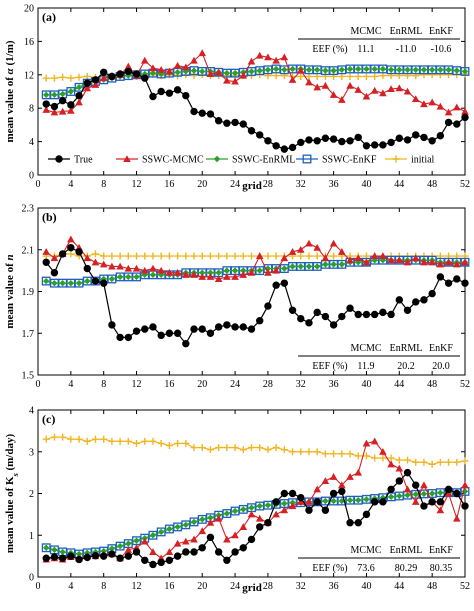 The height and width of the screenshot is (611, 474). I want to click on eef-value-enrml: 80.29, so click(406, 568).